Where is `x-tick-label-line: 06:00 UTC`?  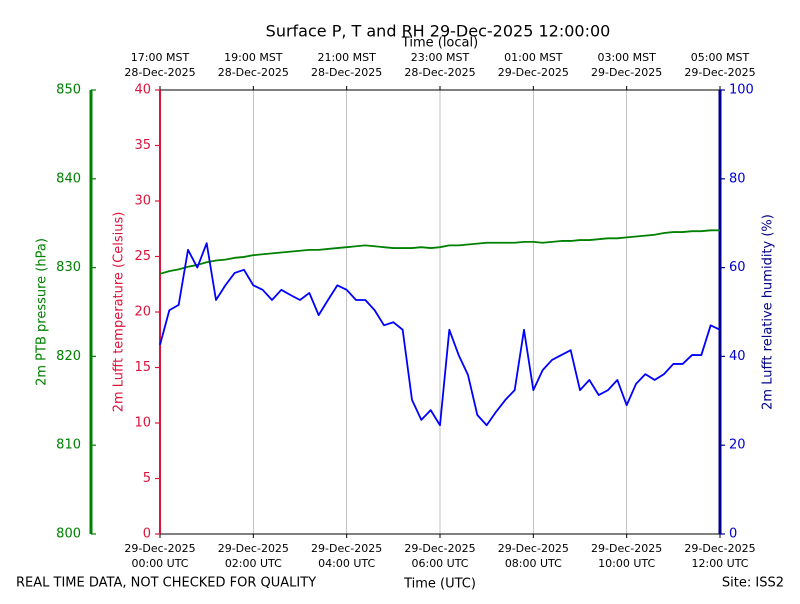 x-tick-label-line: 06:00 UTC is located at coordinates (439, 563).